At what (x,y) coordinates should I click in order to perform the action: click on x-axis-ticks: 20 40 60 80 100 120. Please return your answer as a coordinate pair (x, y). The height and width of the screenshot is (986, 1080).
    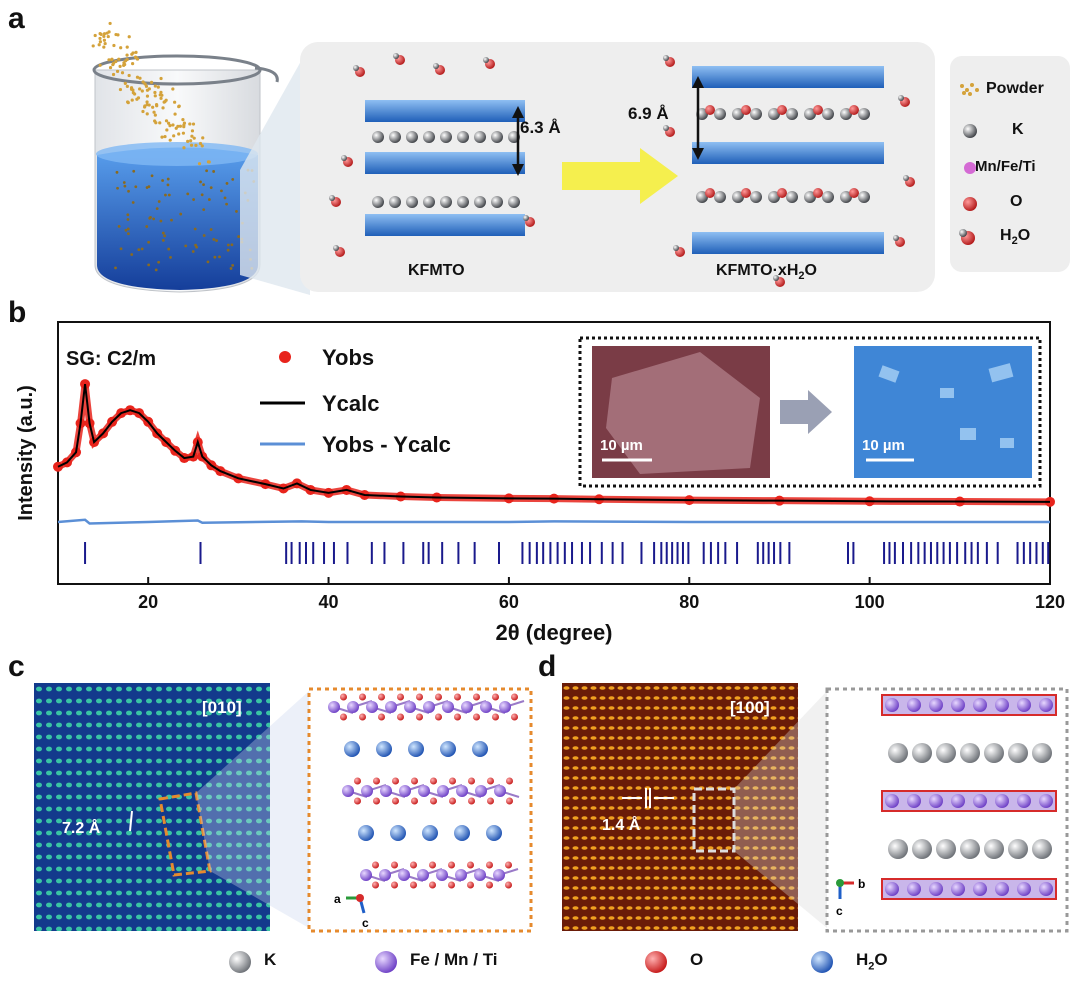
    Looking at the image, I should click on (601, 594).